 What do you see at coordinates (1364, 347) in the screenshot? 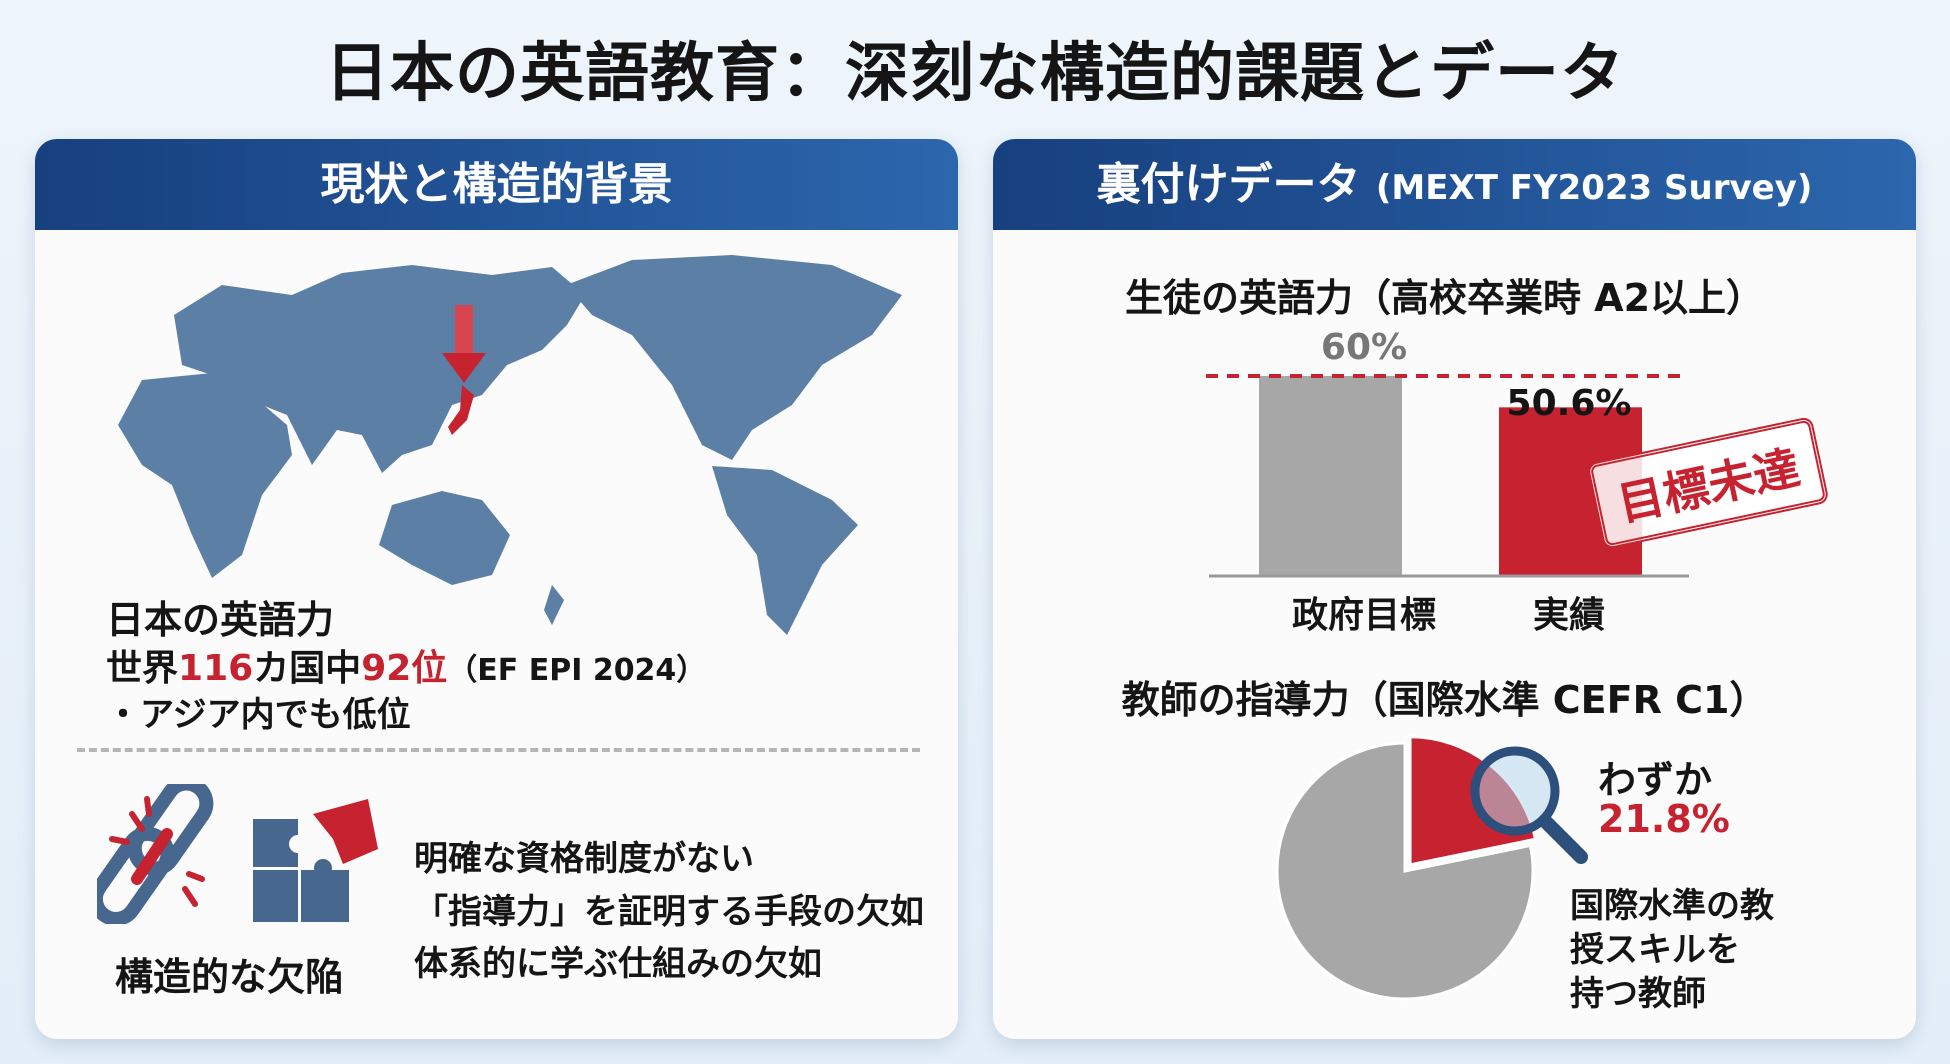
I see `bar-value-label: 60%` at bounding box center [1364, 347].